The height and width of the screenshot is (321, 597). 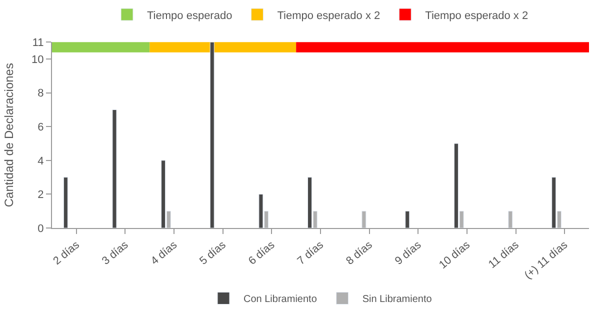 I want to click on y-tick-label: 6, so click(x=41, y=127).